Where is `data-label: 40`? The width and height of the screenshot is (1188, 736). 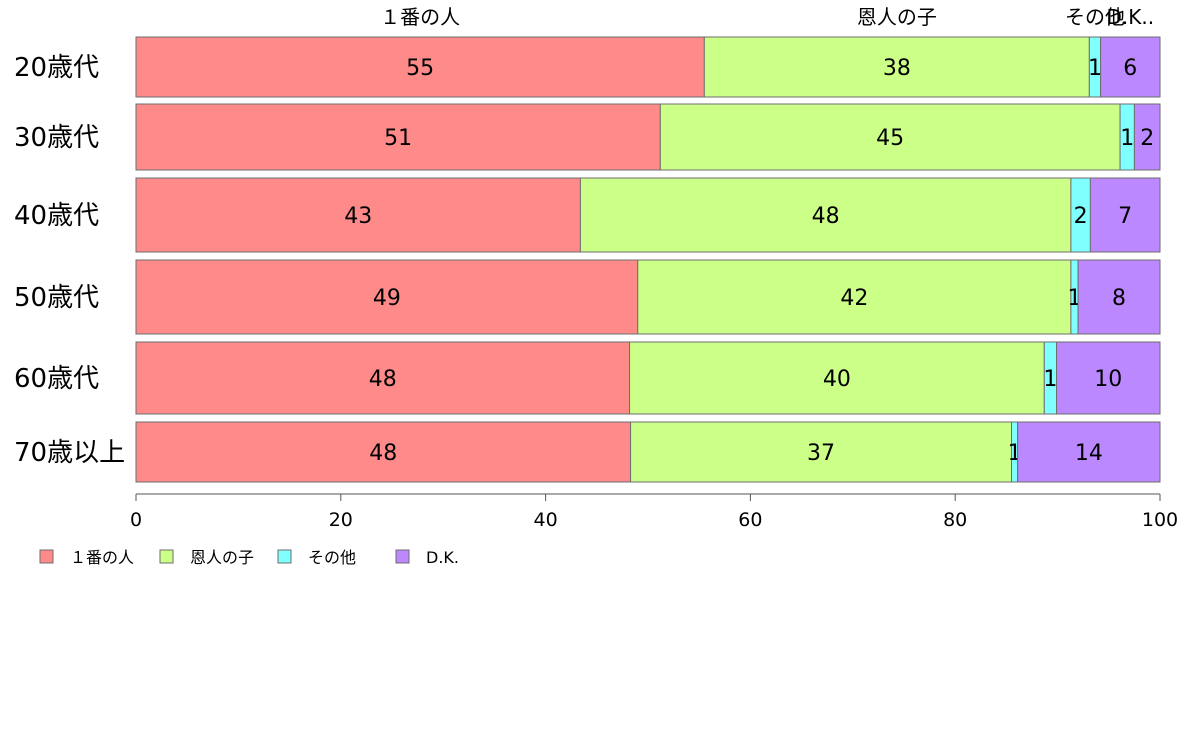 data-label: 40 is located at coordinates (837, 379).